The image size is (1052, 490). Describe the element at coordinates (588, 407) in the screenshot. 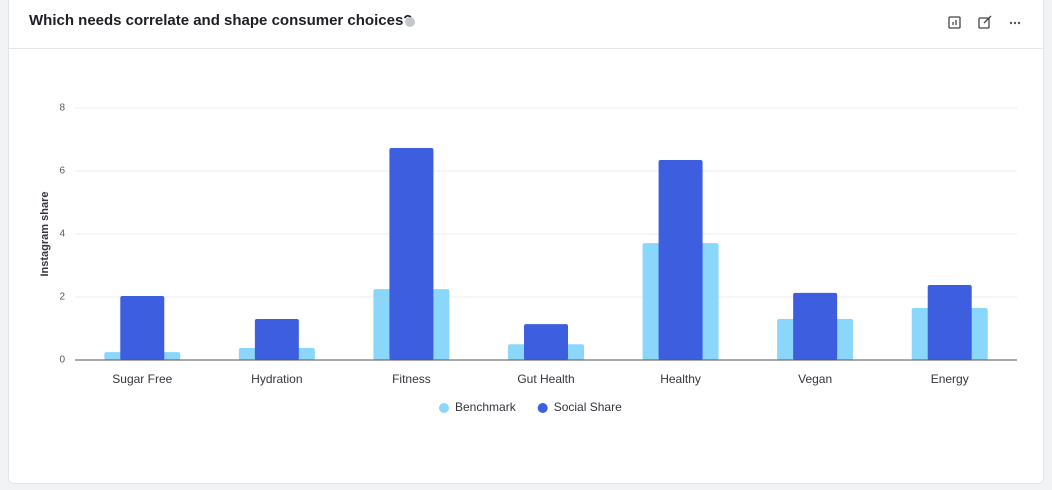

I see `legend-label: Social Share` at that location.